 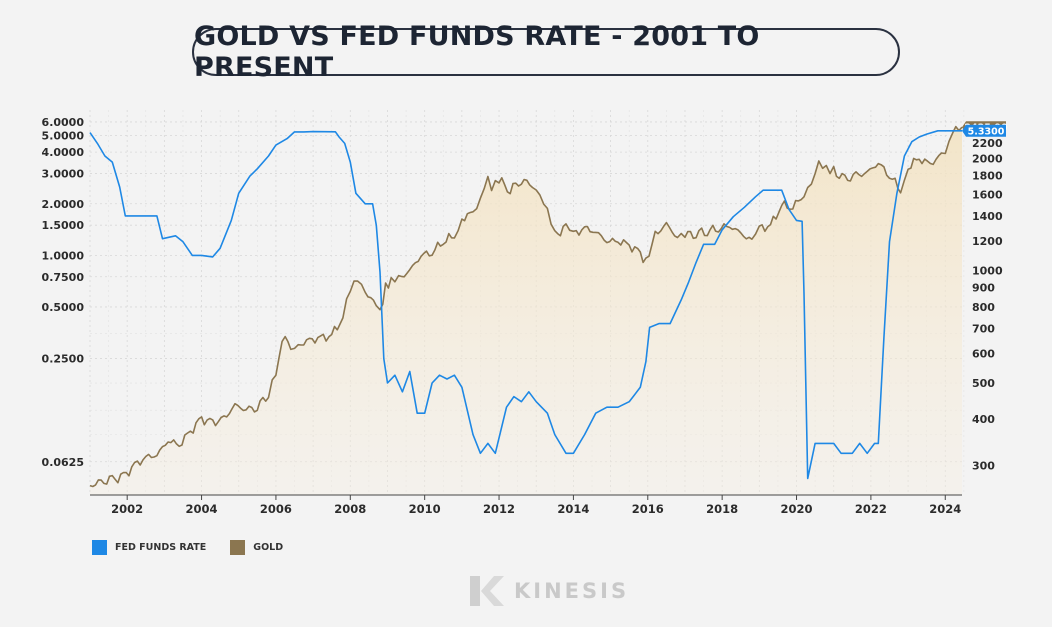 I want to click on legend-swatch-gold, so click(x=238, y=547).